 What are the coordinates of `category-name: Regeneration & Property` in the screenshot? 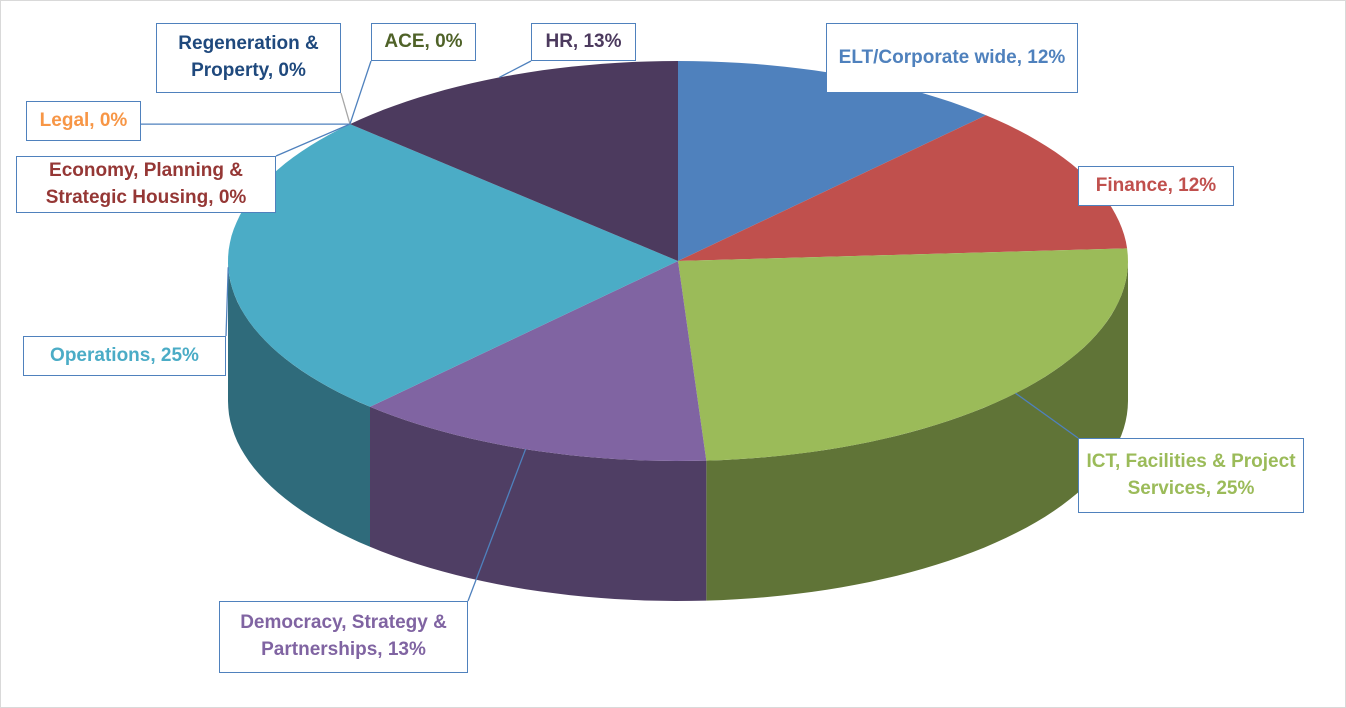 It's located at (248, 57).